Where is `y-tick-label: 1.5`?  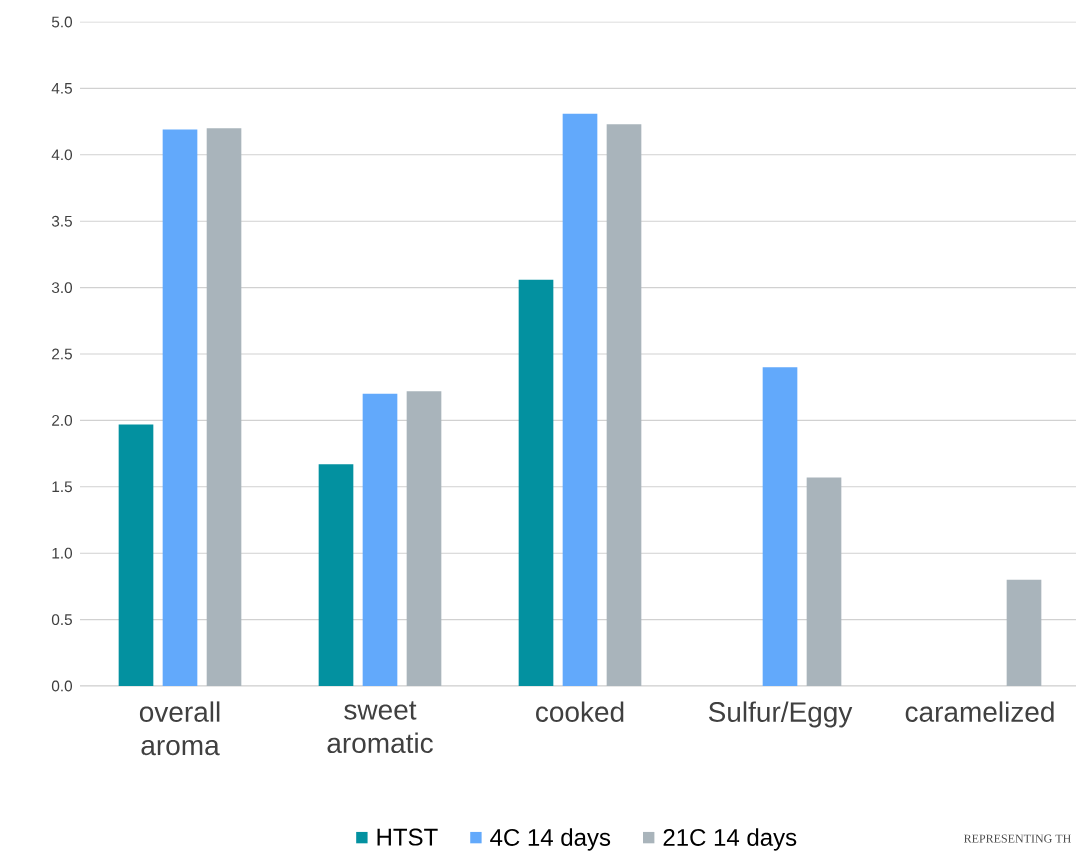
y-tick-label: 1.5 is located at coordinates (62, 487).